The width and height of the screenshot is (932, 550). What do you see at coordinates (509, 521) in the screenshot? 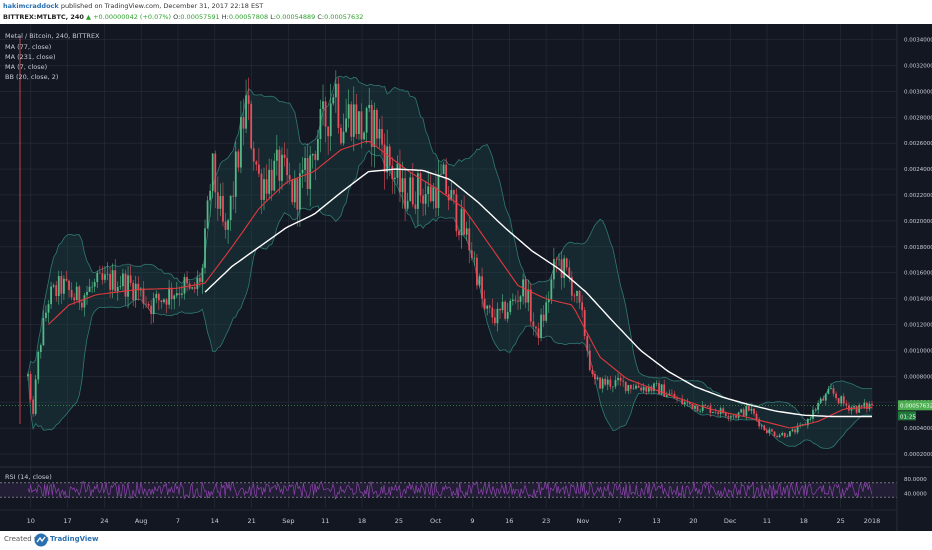
I see `time-tick-label: 16` at bounding box center [509, 521].